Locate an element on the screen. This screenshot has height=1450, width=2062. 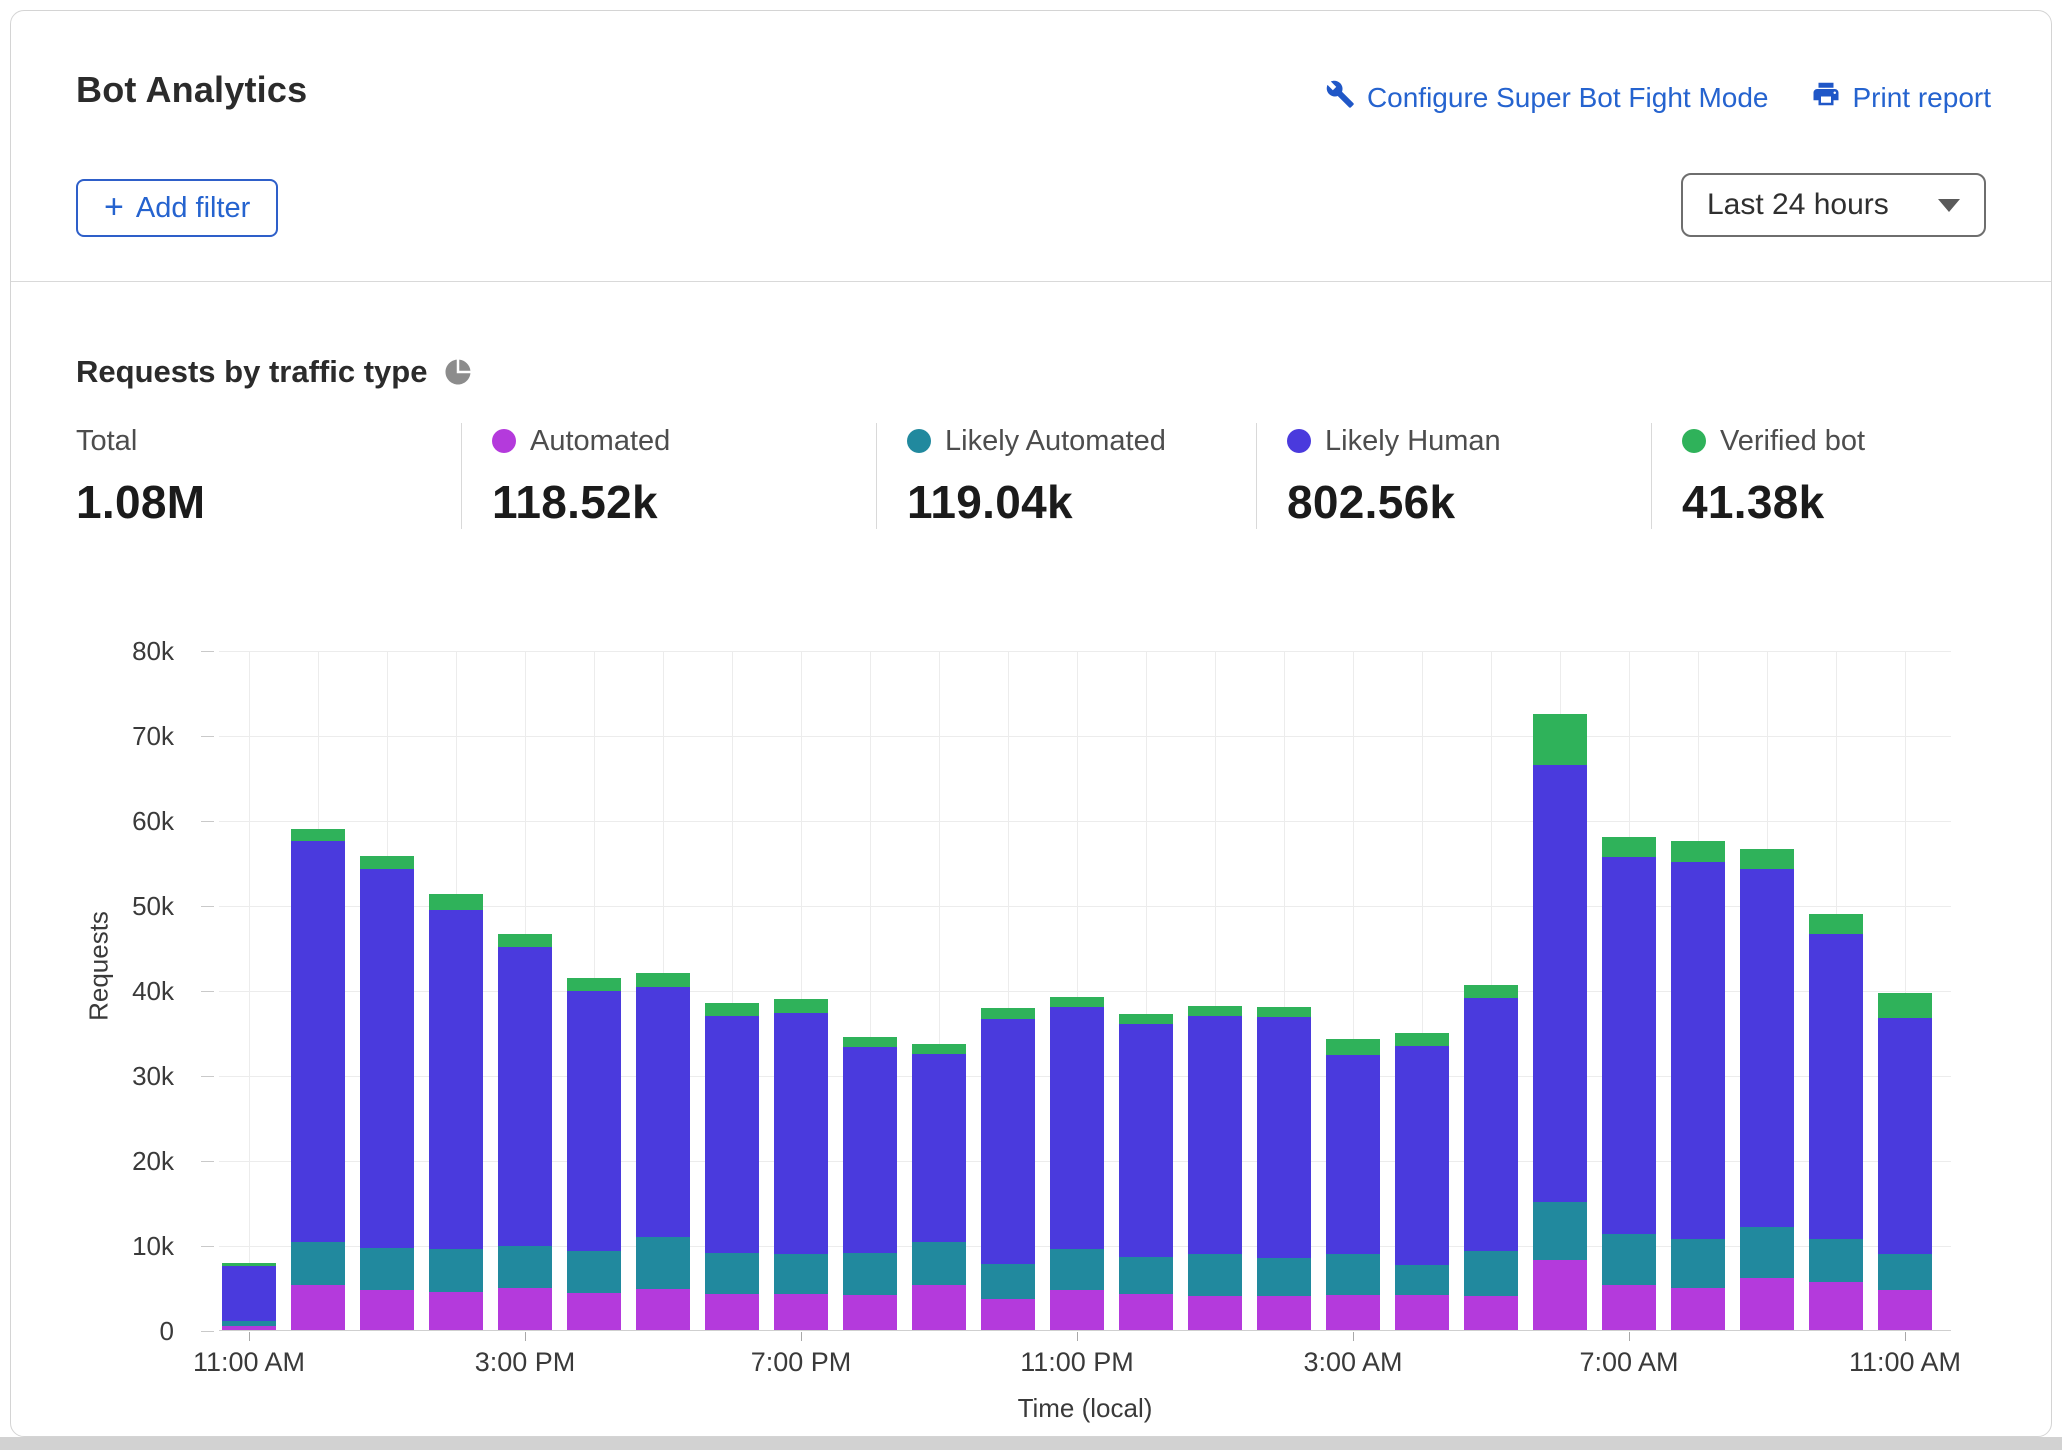
time-range-dropdown: Last 24 hours is located at coordinates (1833, 205).